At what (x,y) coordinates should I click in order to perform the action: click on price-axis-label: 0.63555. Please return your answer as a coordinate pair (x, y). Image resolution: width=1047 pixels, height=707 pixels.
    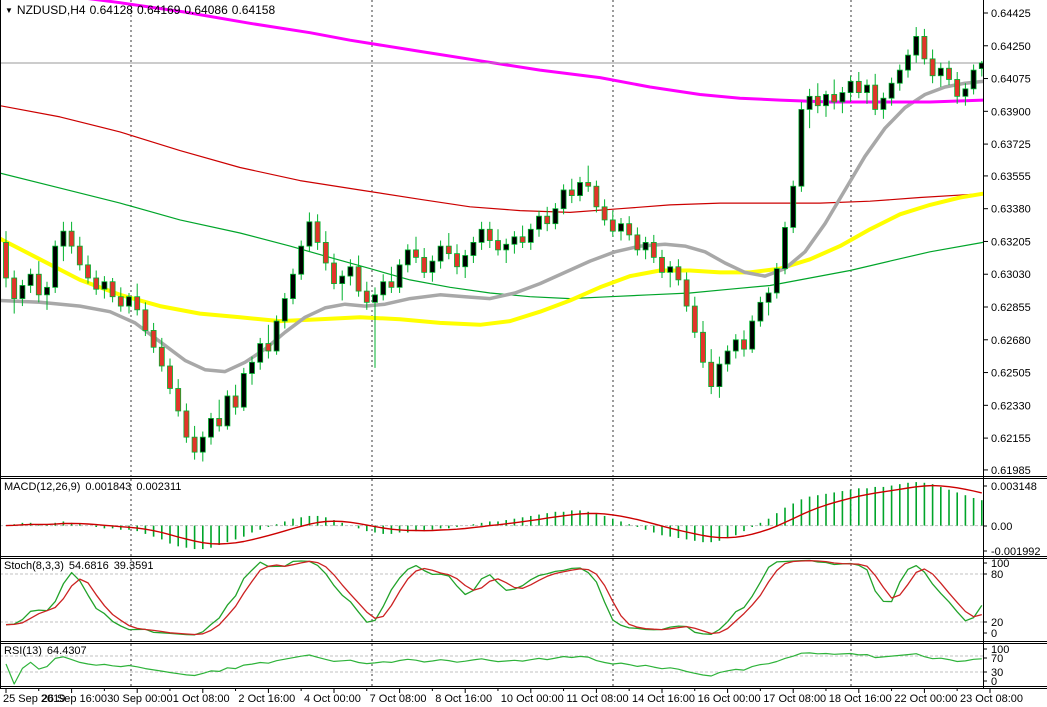
    Looking at the image, I should click on (1011, 177).